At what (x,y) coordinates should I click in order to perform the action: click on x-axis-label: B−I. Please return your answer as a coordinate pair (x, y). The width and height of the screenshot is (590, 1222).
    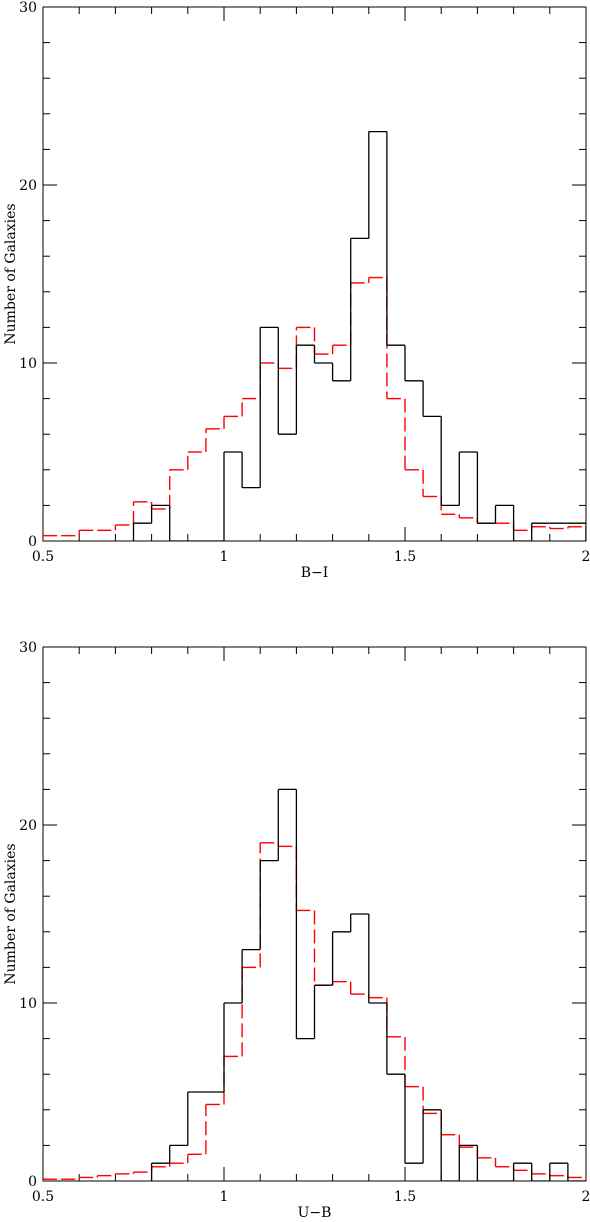
    Looking at the image, I should click on (315, 573).